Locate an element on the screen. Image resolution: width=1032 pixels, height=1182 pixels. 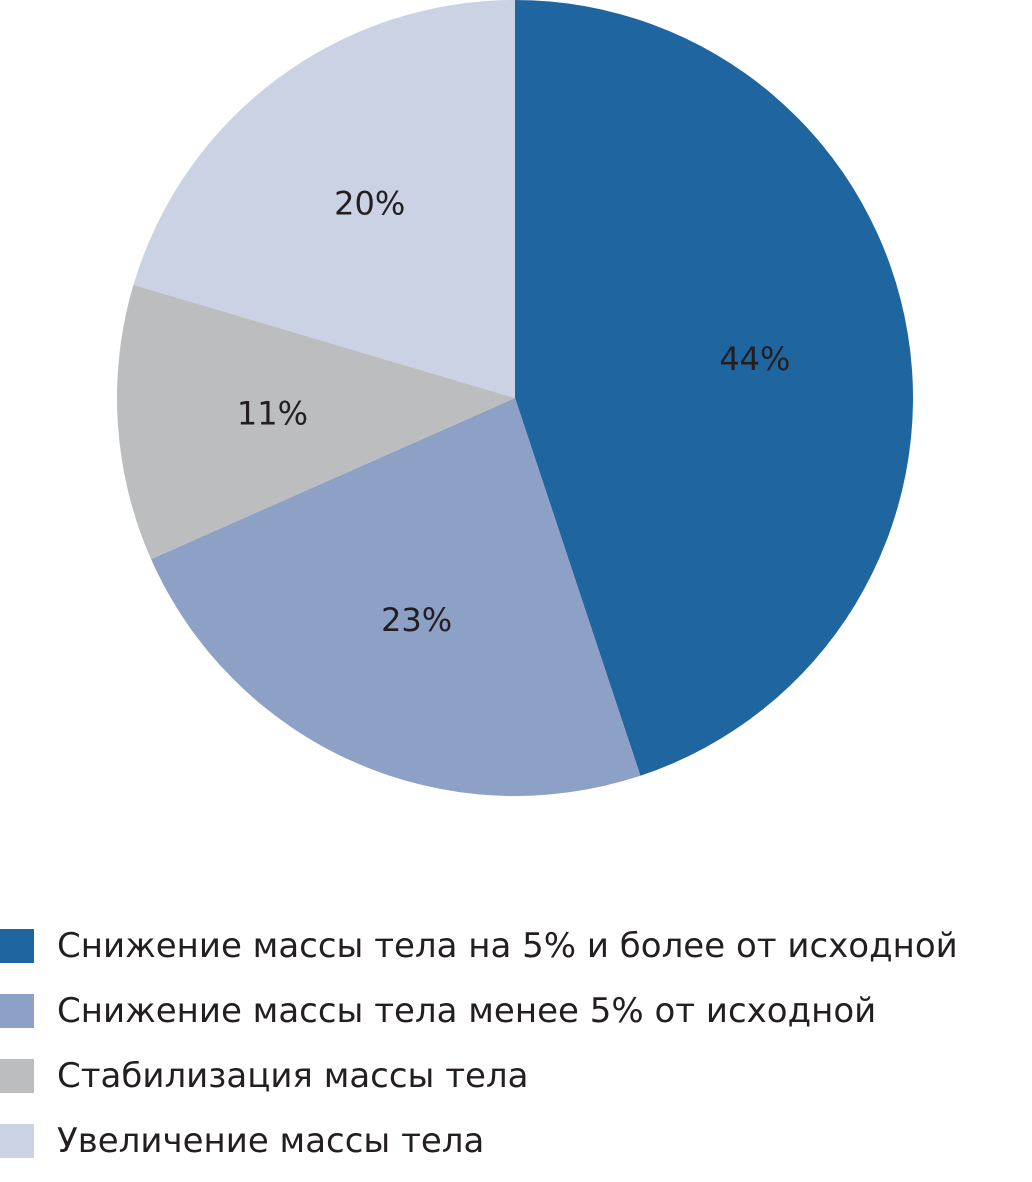
pie-slice-label-reduction-under-5: 23% is located at coordinates (416, 620).